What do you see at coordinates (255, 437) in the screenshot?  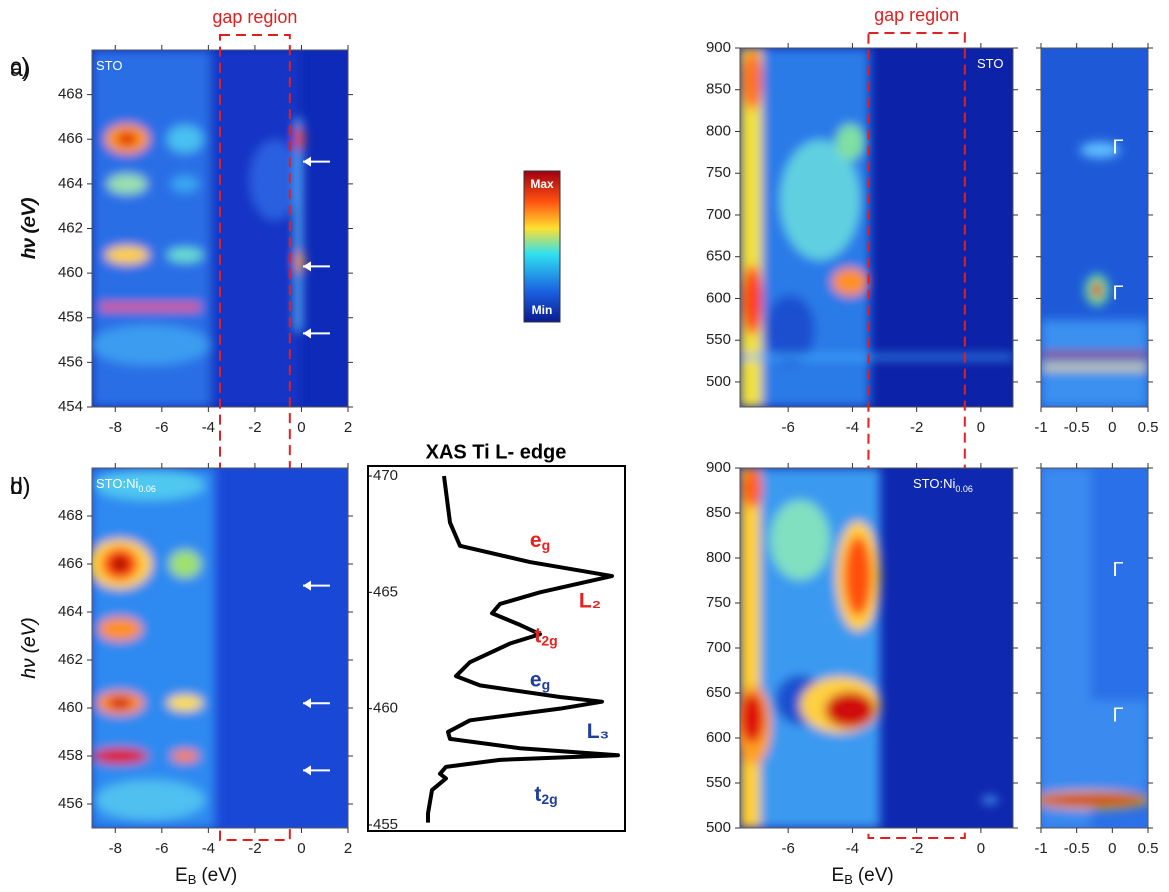 I see `gap-region` at bounding box center [255, 437].